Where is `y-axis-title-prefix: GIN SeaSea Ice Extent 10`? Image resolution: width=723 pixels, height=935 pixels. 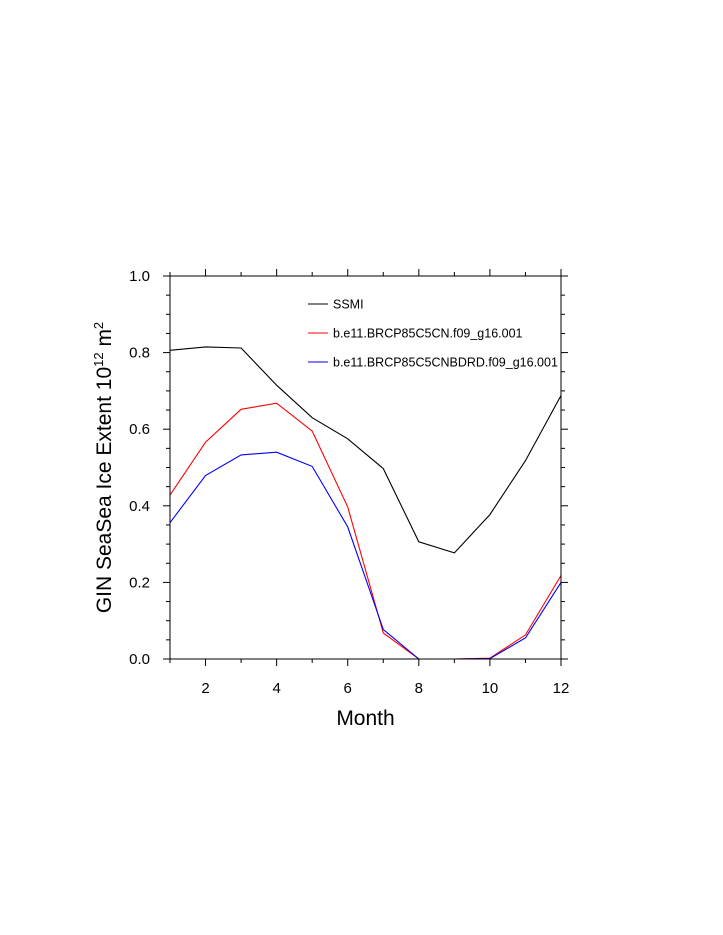
y-axis-title-prefix: GIN SeaSea Ice Extent 10 is located at coordinates (104, 490).